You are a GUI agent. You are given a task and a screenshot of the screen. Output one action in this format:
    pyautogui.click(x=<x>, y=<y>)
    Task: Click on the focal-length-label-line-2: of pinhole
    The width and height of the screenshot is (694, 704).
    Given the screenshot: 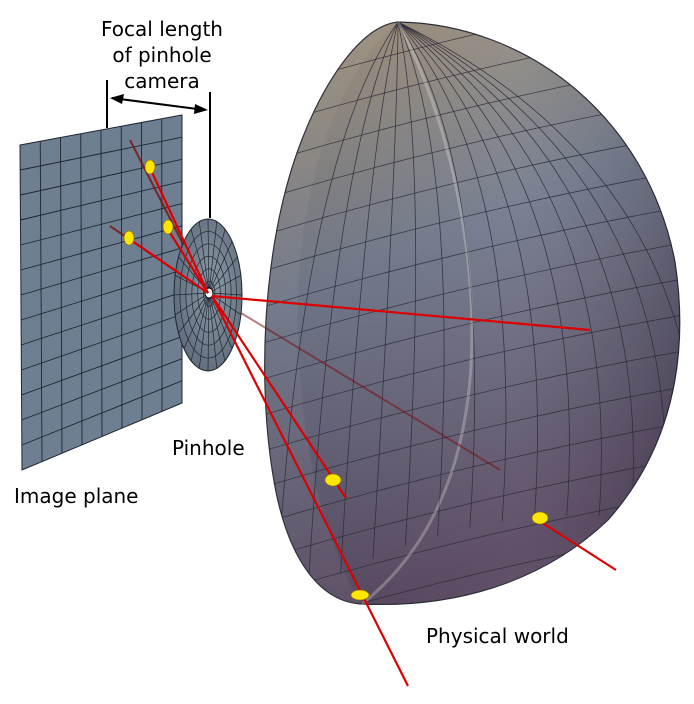 What is the action you would take?
    pyautogui.click(x=162, y=55)
    